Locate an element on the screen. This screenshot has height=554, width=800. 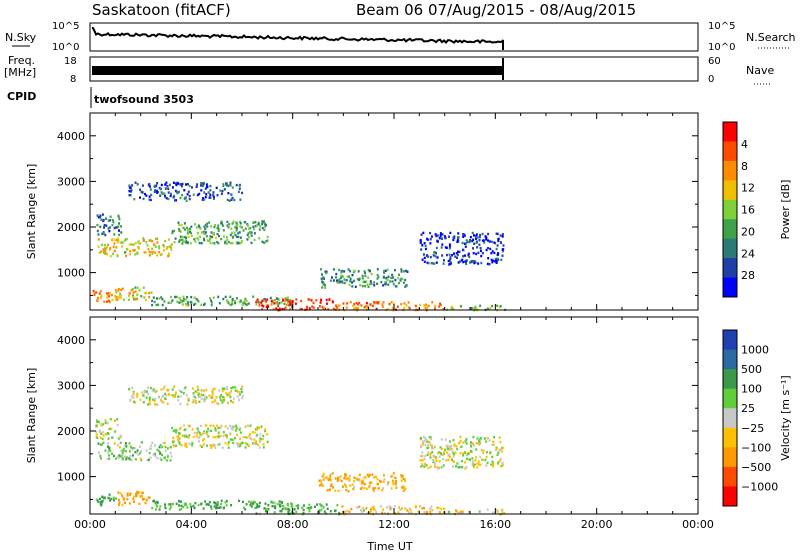
nsky-panel-frame is located at coordinates (394, 37).